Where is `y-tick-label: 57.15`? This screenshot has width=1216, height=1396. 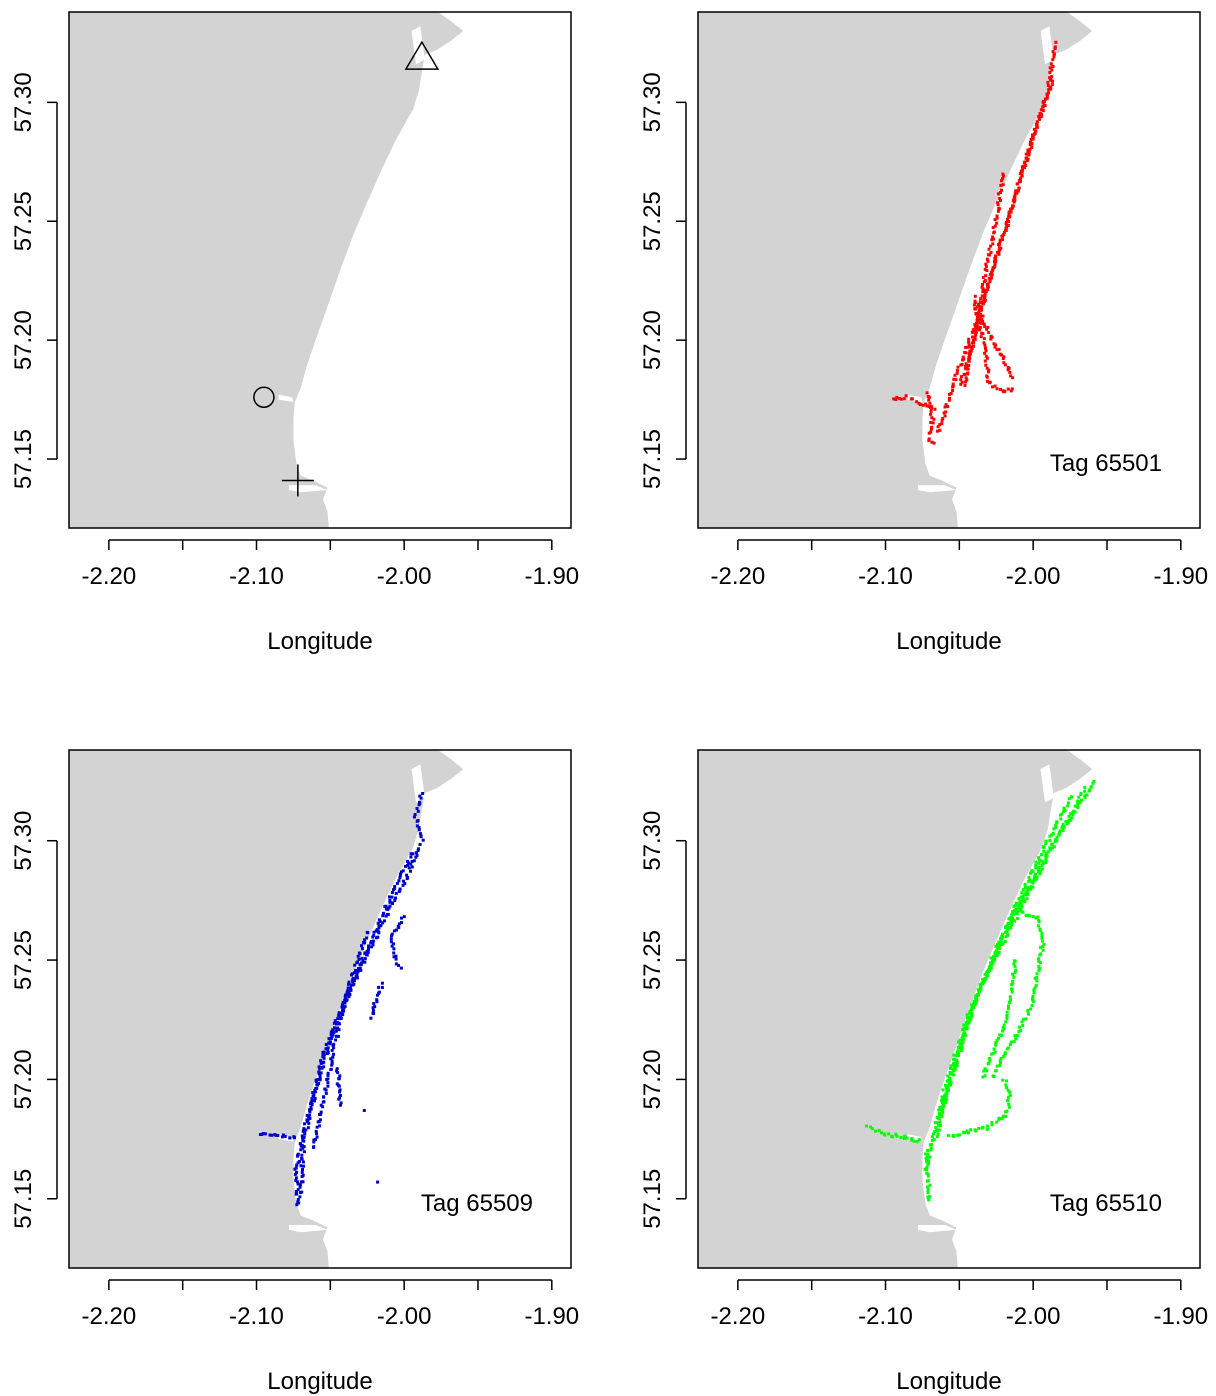 y-tick-label: 57.15 is located at coordinates (23, 459).